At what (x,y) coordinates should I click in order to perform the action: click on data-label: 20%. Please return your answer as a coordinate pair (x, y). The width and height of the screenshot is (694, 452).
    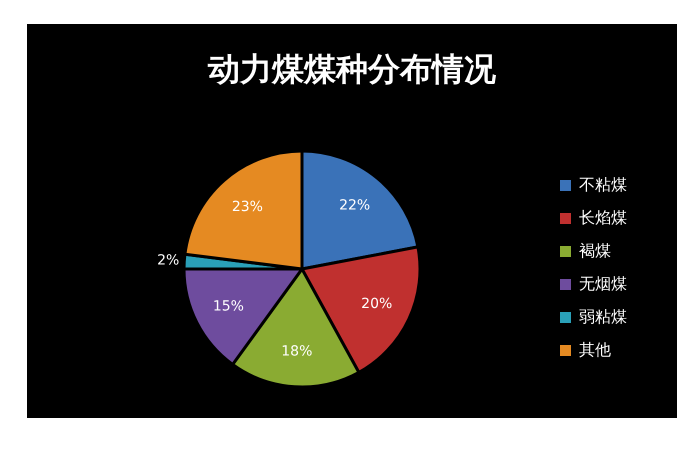
    Looking at the image, I should click on (376, 304).